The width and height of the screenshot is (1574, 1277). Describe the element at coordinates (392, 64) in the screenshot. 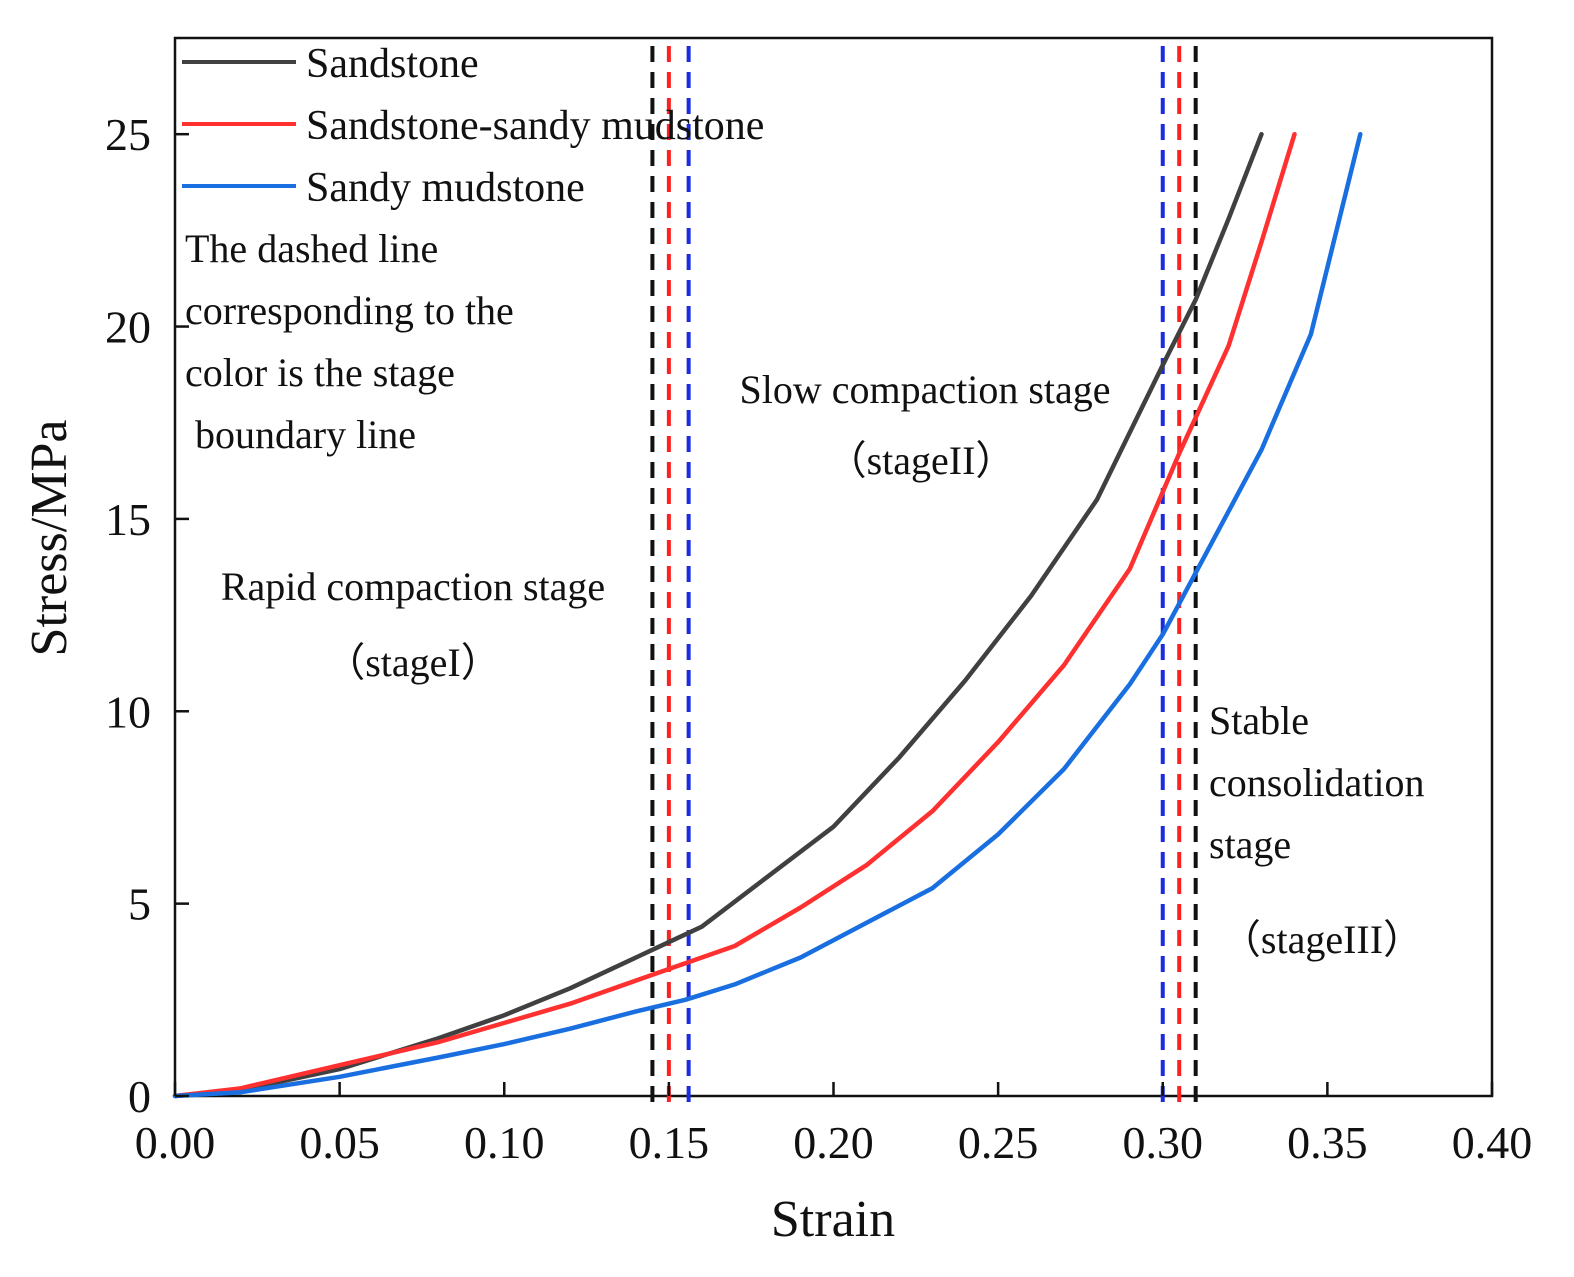

I see `legend-label-sandstone: Sandstone` at that location.